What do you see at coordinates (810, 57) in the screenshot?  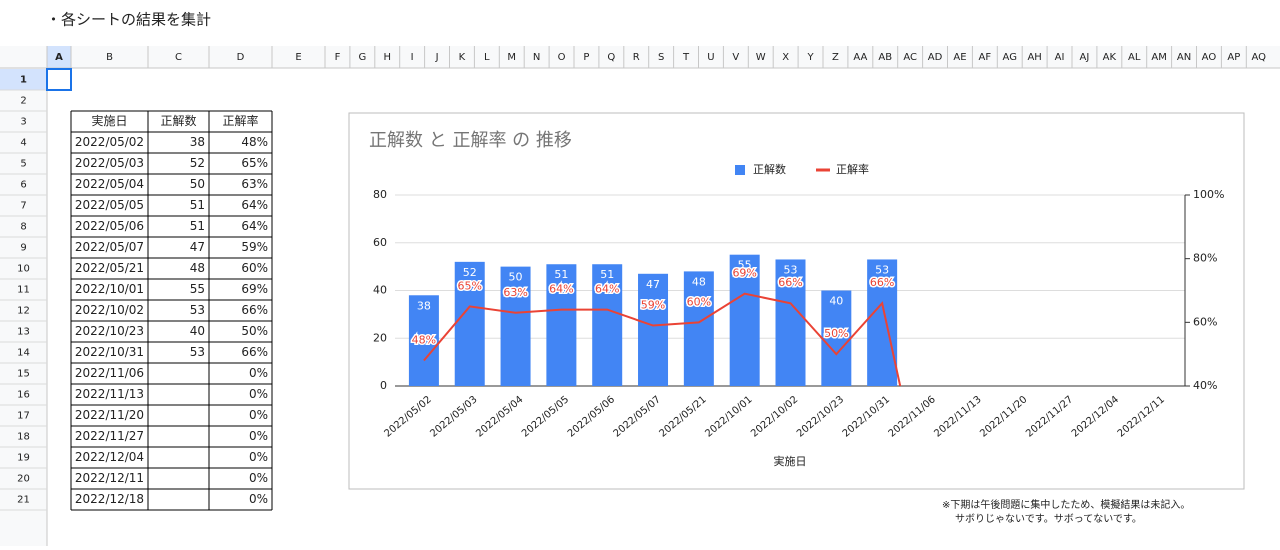 I see `column-header: Y` at bounding box center [810, 57].